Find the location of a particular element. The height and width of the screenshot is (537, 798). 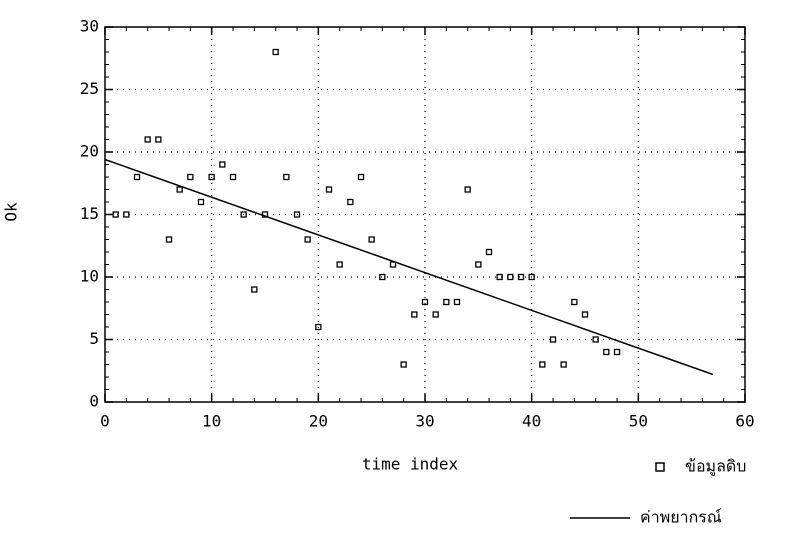

x-tick-label: 20 is located at coordinates (318, 421).